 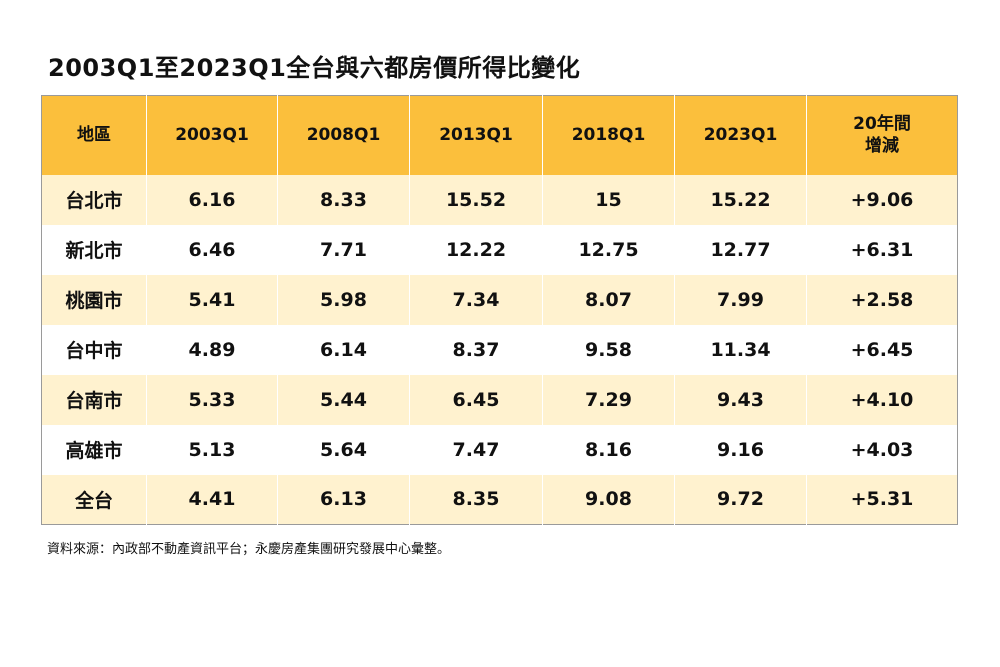 I want to click on column-header-label: 20年間, so click(x=882, y=124).